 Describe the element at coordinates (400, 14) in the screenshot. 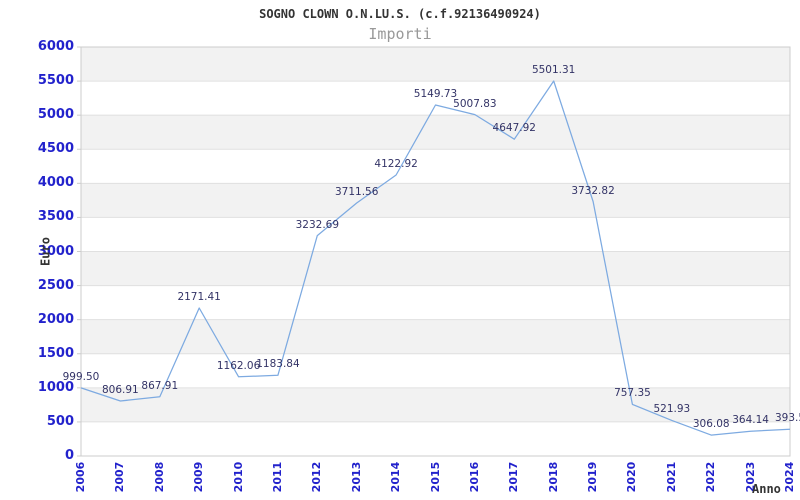

I see `chart-title: SOGNO CLOWN O.N.LU.S. (c.f.92136490924)` at that location.